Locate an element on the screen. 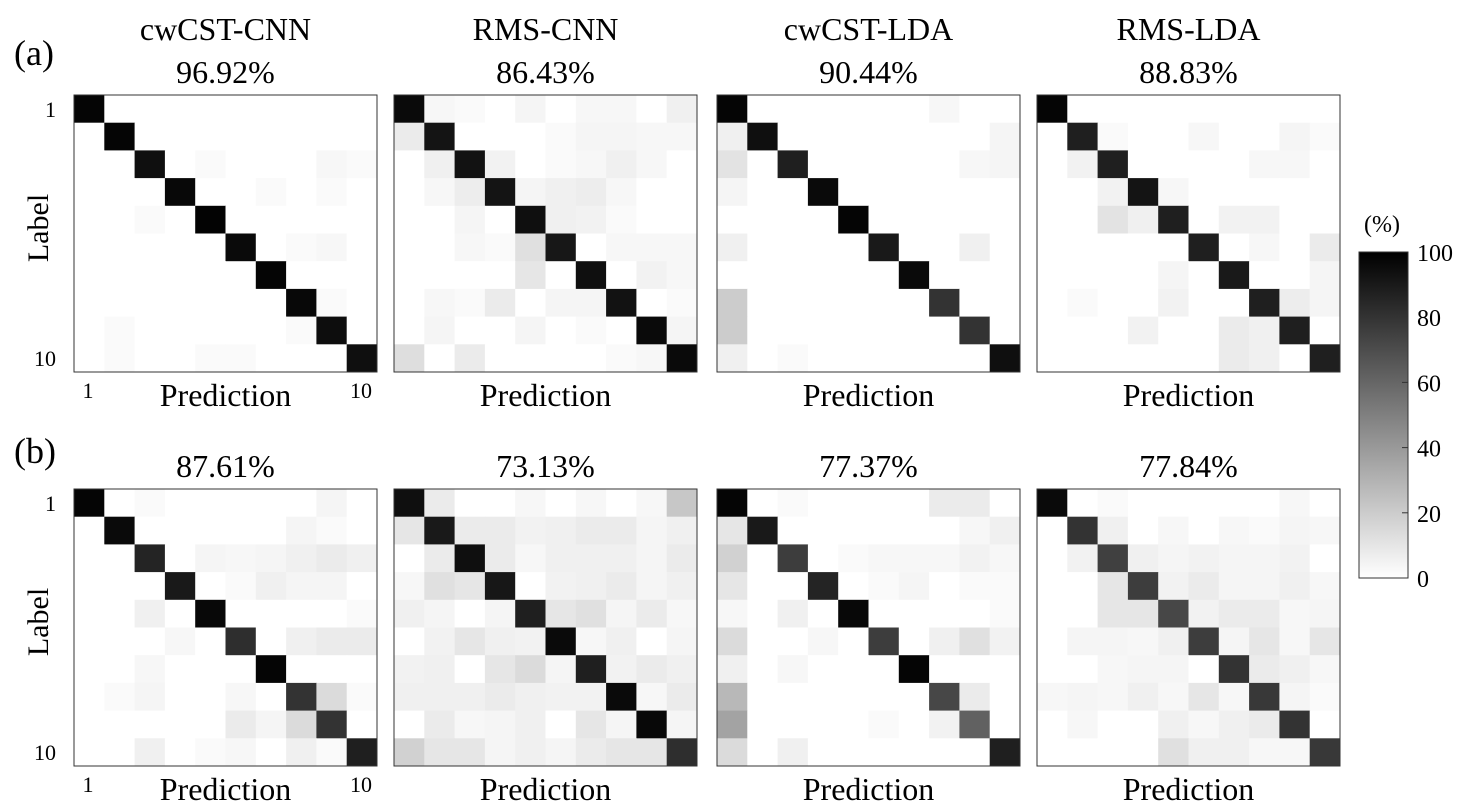 The width and height of the screenshot is (1471, 811). panel-accuracy: 86.43% is located at coordinates (545, 72).